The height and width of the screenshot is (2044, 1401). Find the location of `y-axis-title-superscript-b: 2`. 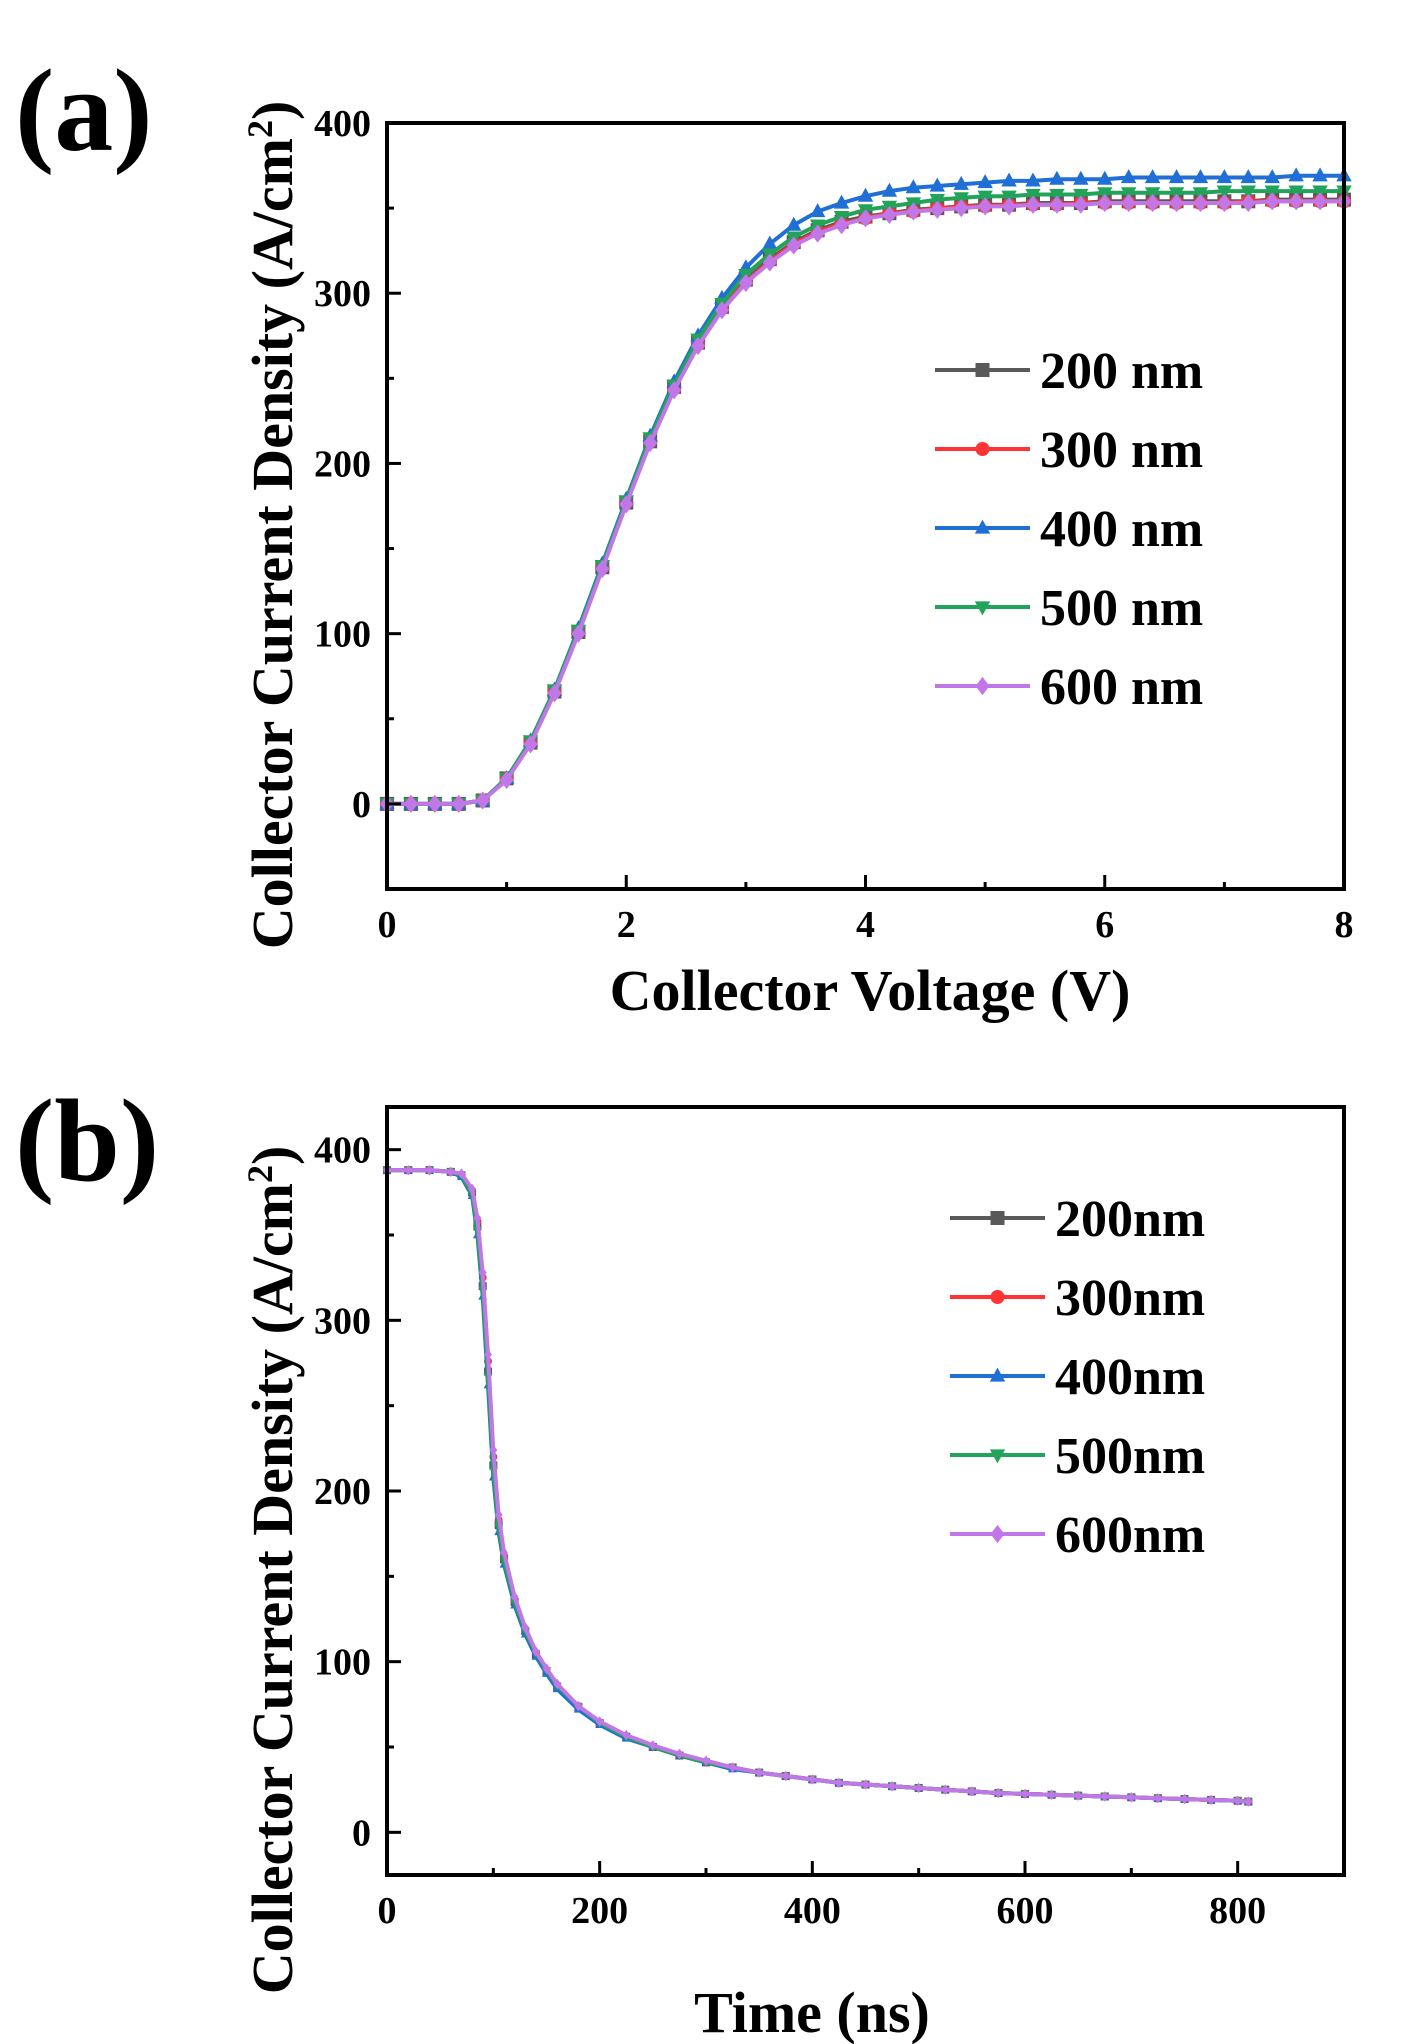

y-axis-title-superscript-b: 2 is located at coordinates (260, 1174).